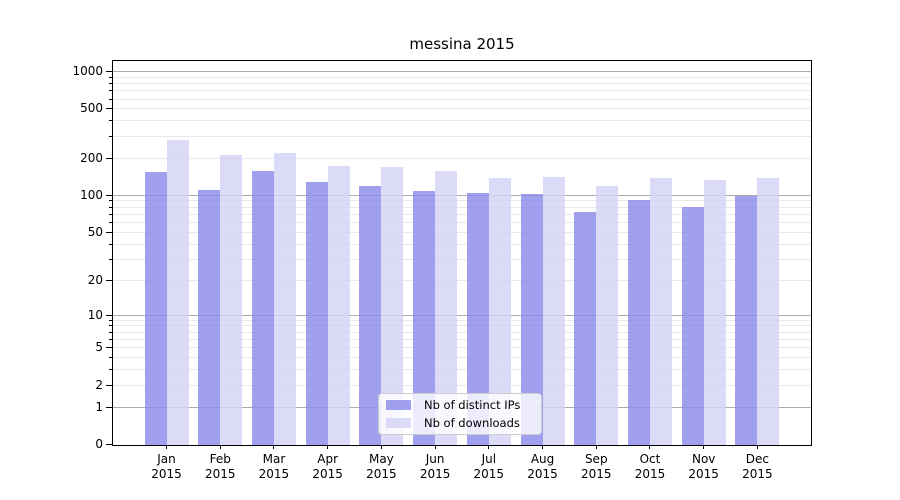 This screenshot has height=500, width=900. What do you see at coordinates (274, 466) in the screenshot?
I see `x-tick-label: Mar 2015` at bounding box center [274, 466].